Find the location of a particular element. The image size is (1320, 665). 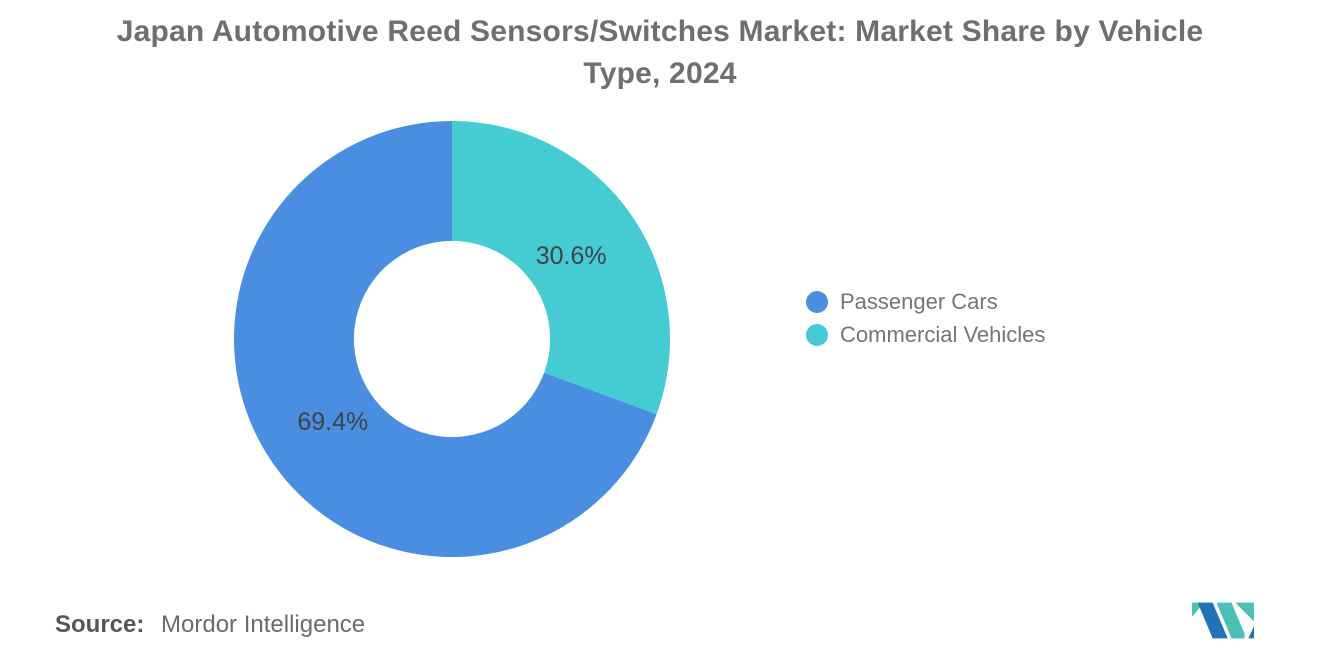

source-value: Mordor Intelligence is located at coordinates (263, 624).